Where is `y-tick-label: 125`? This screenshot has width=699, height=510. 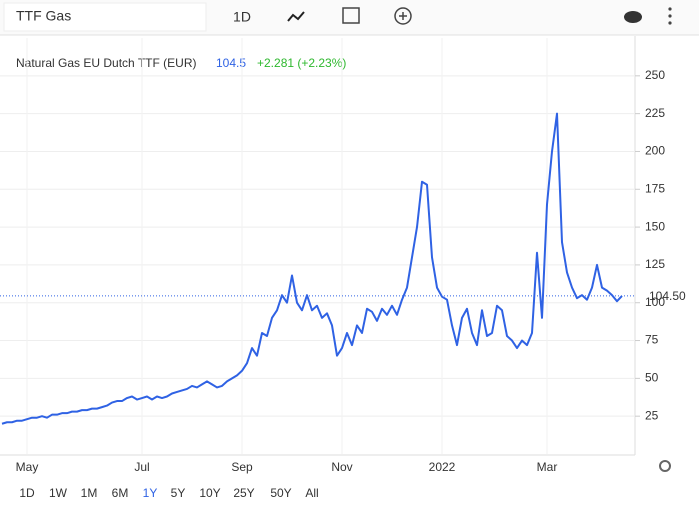 y-tick-label: 125 is located at coordinates (655, 264).